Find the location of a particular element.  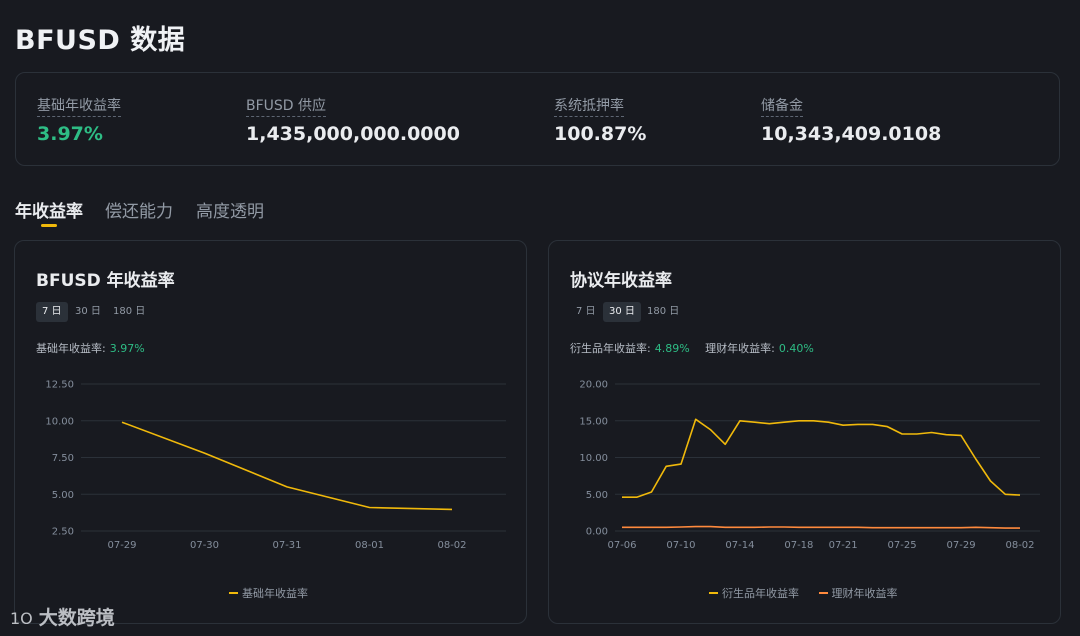

stat-label: BFUSD 供应 is located at coordinates (286, 106).